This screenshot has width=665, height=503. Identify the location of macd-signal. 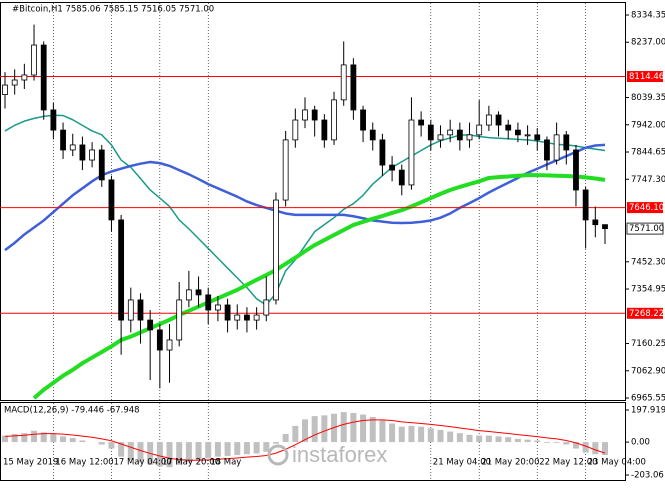
(305, 440).